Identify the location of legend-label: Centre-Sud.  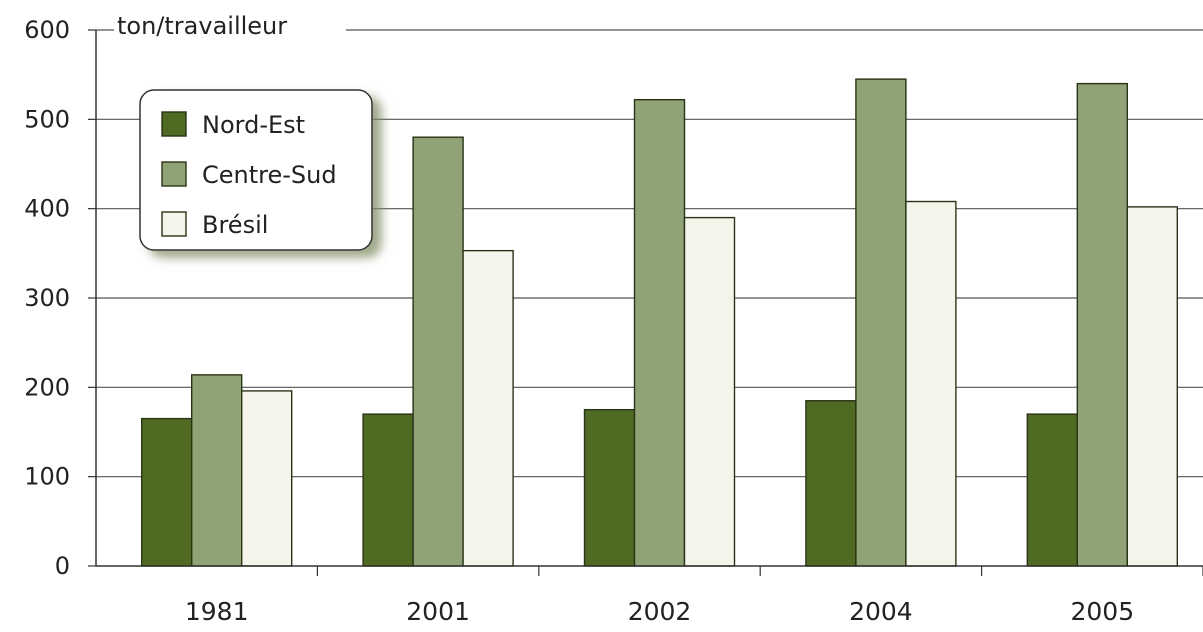
(269, 175).